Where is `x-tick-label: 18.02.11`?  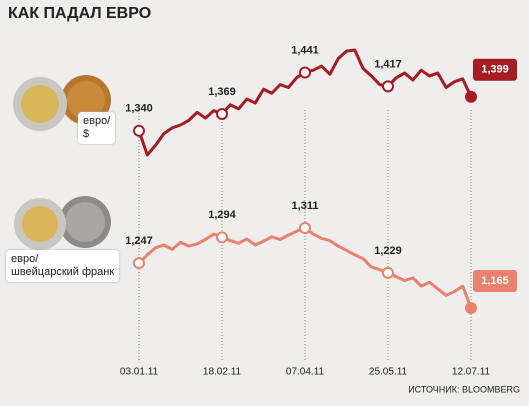 x-tick-label: 18.02.11 is located at coordinates (222, 372).